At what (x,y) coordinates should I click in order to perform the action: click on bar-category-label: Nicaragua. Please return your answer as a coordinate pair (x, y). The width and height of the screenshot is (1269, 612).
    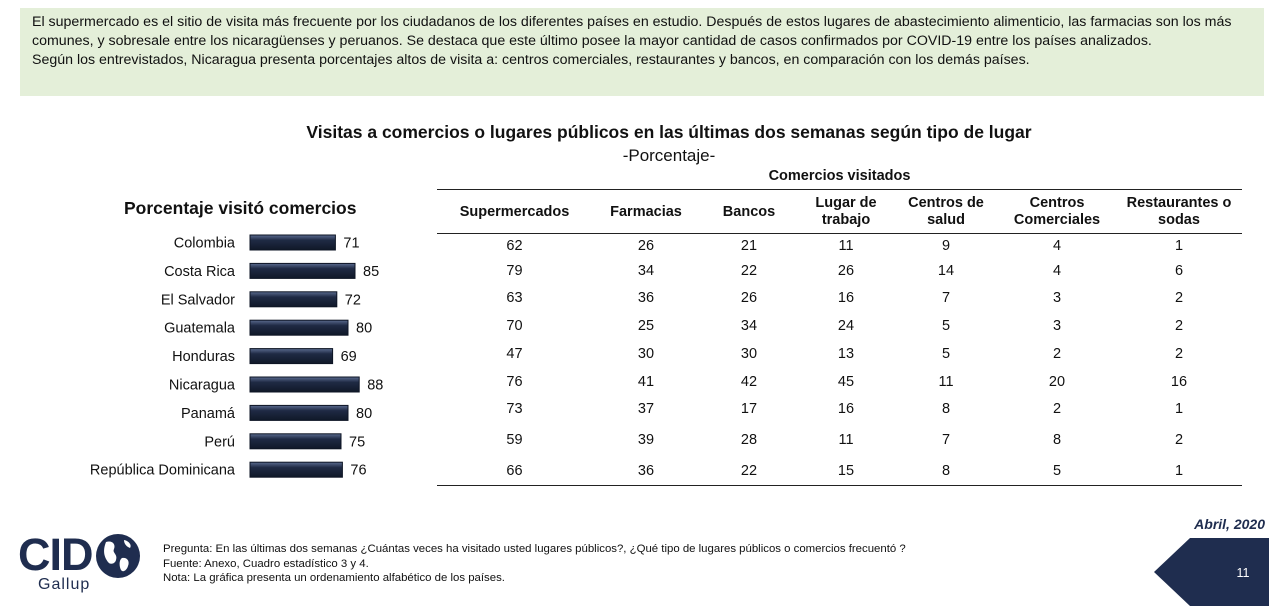
    Looking at the image, I should click on (202, 386).